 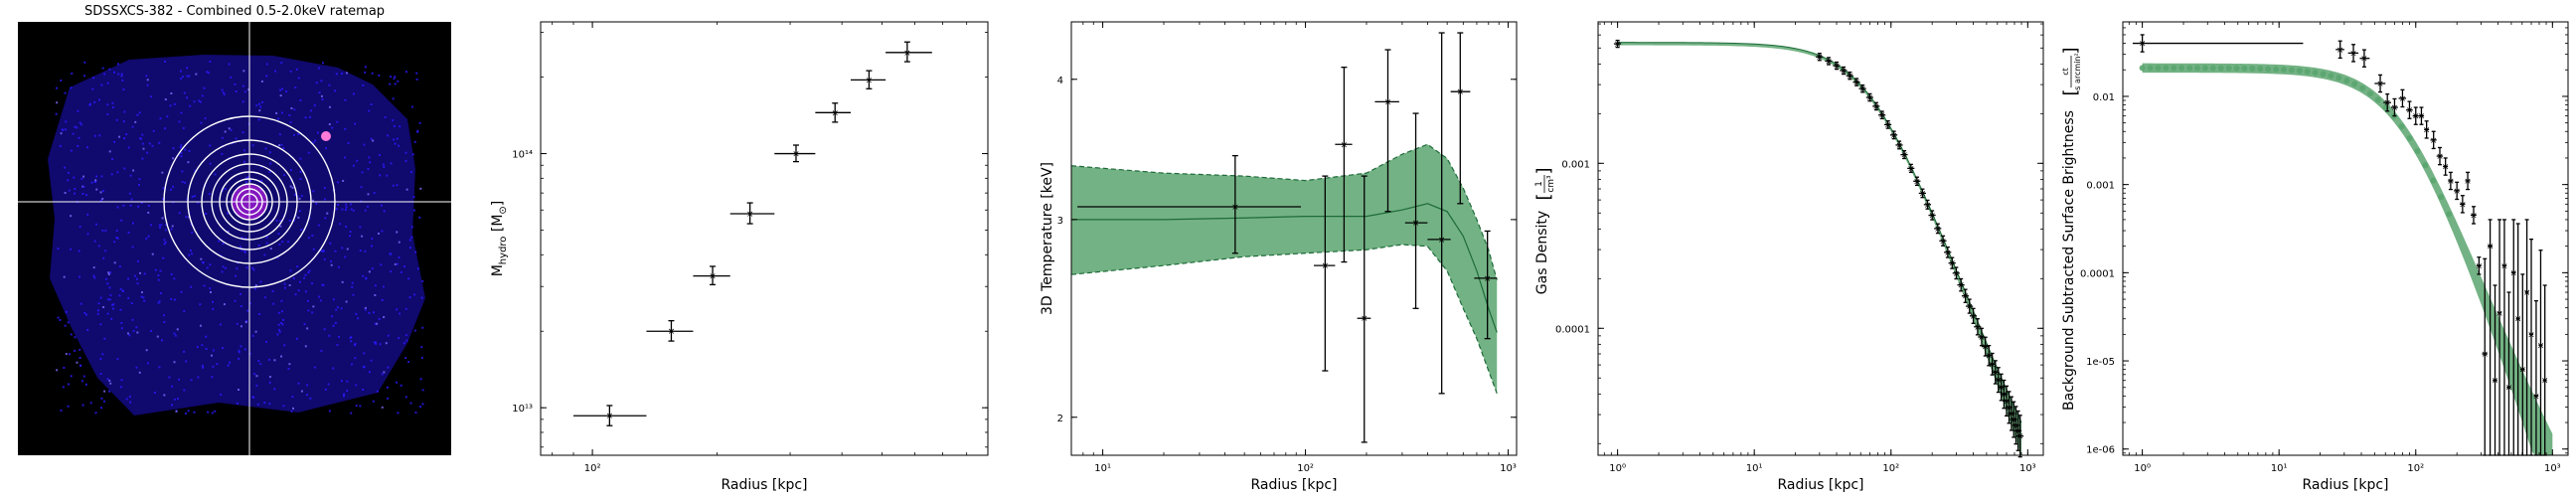 What do you see at coordinates (870, 80) in the screenshot?
I see `mass-point-marker: ×` at bounding box center [870, 80].